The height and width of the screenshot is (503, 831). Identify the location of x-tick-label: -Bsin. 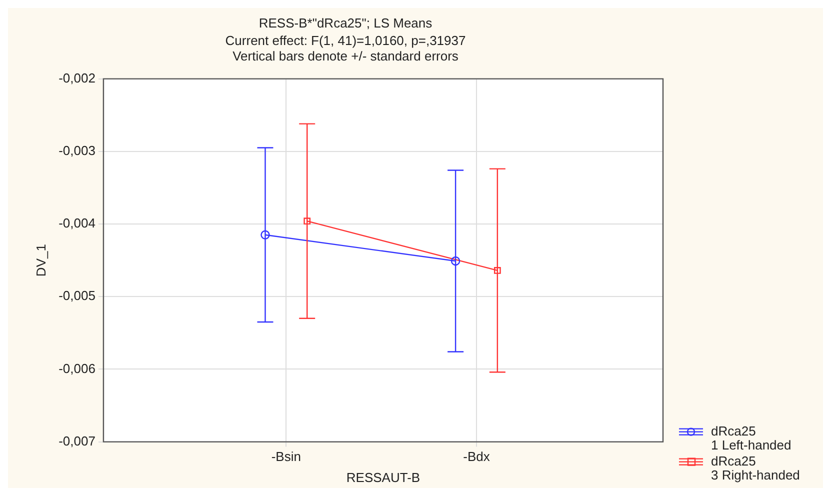
(286, 456).